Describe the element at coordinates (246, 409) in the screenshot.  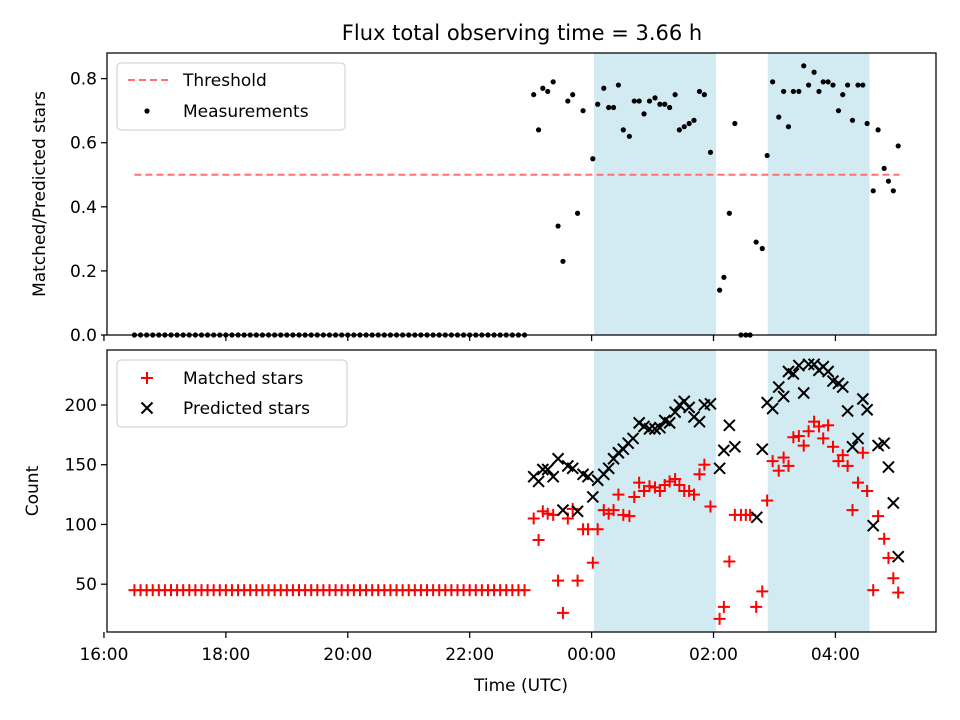
I see `legend-predicted-label: Predicted stars` at that location.